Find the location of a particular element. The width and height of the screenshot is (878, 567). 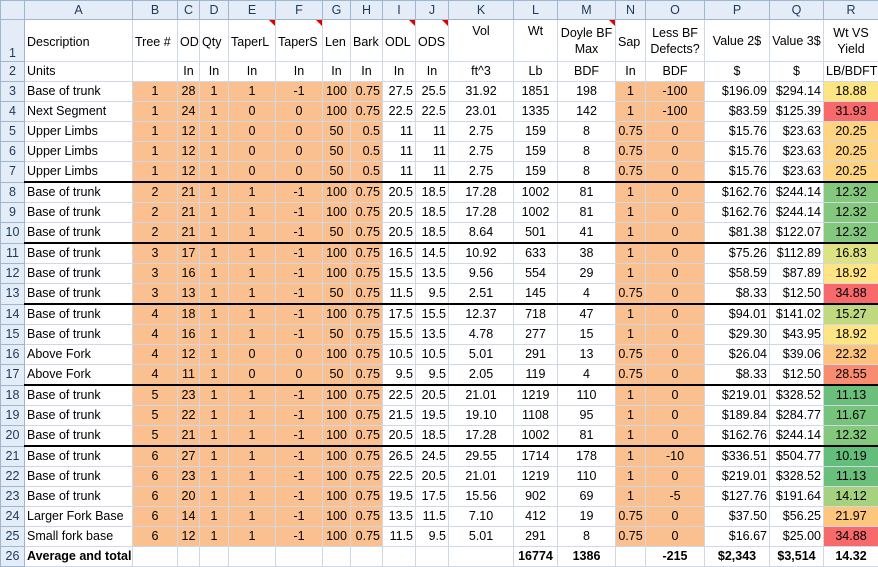

cell-value-3: $284.77 is located at coordinates (796, 415).